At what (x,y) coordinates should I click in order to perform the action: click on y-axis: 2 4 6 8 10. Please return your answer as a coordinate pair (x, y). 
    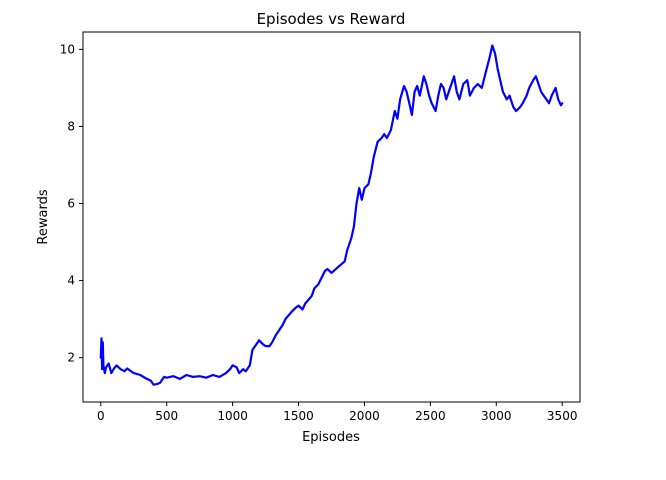
    Looking at the image, I should click on (71, 203).